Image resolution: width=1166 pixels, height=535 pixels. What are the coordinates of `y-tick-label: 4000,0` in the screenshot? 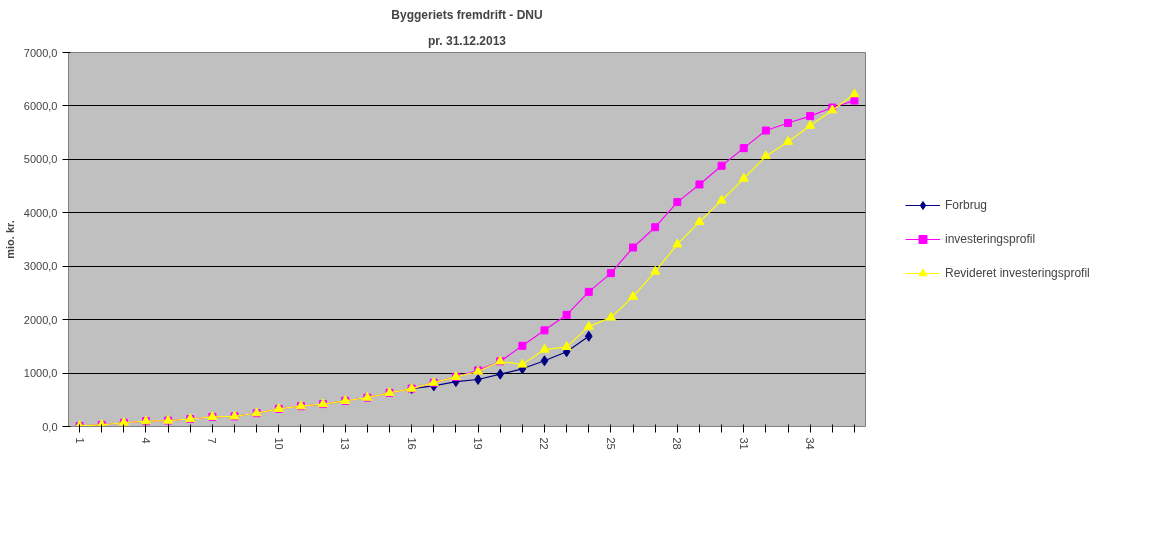 It's located at (40, 212).